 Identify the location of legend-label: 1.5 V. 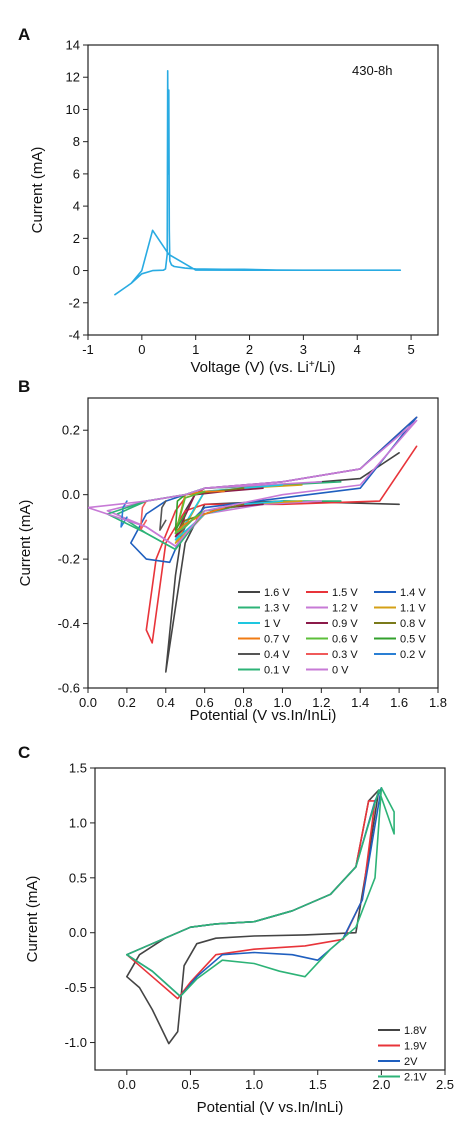
(345, 593).